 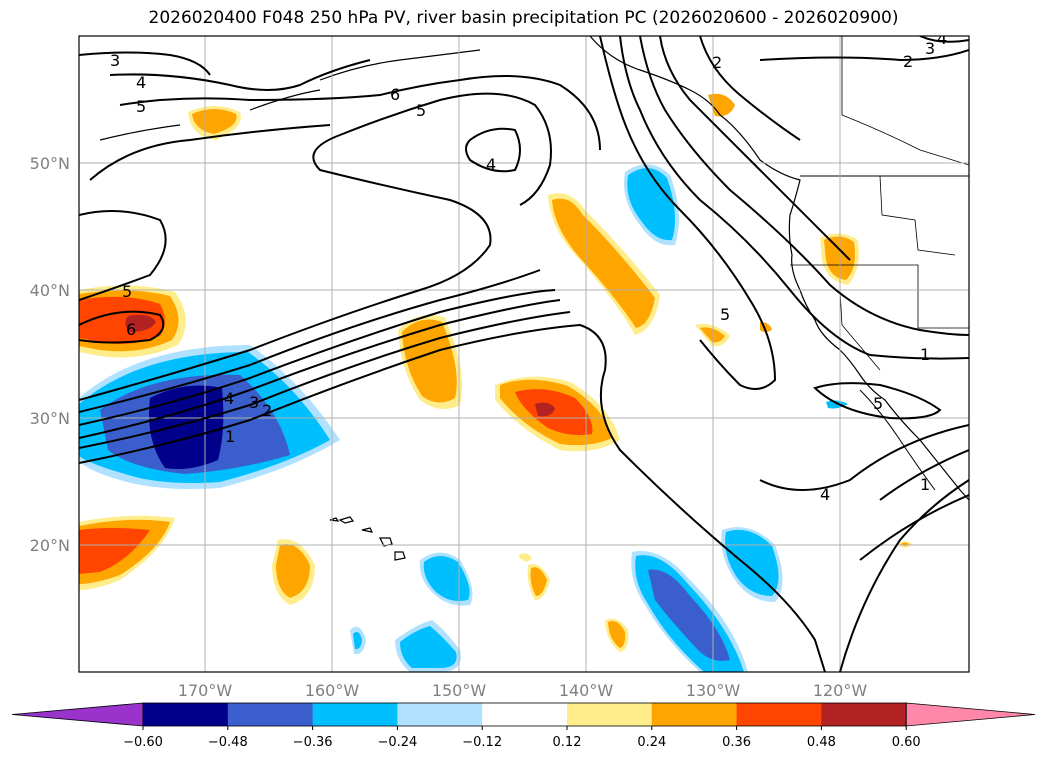 I want to click on longitude-labels: 170°W 160°W 150°W 140°W 130°W 120°W, so click(x=523, y=690).